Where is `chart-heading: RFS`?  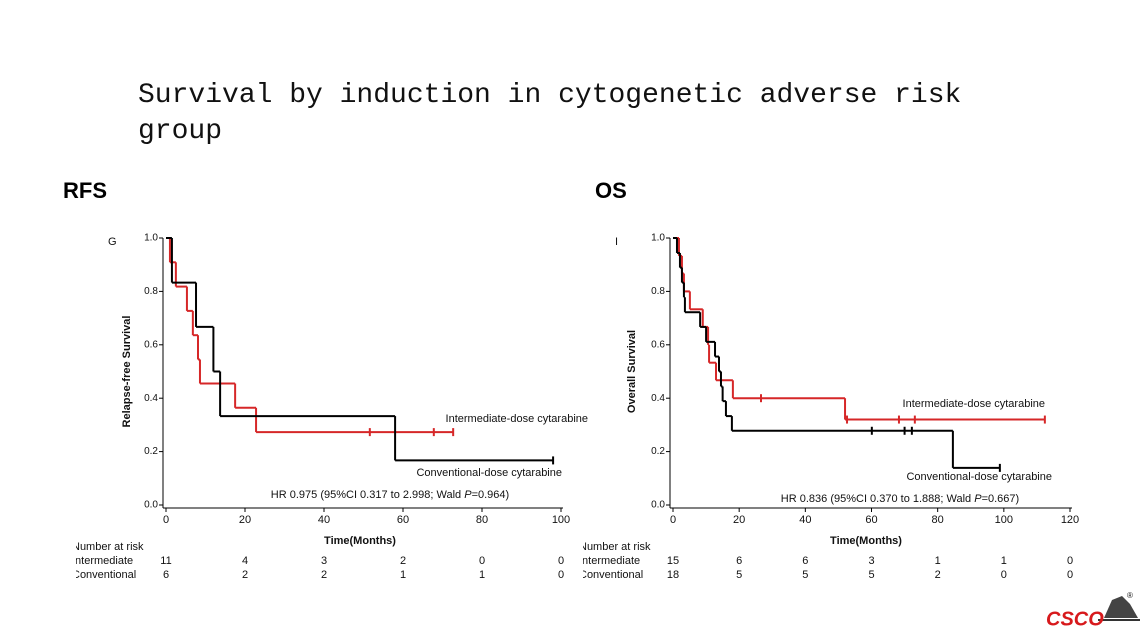
chart-heading: RFS is located at coordinates (85, 190).